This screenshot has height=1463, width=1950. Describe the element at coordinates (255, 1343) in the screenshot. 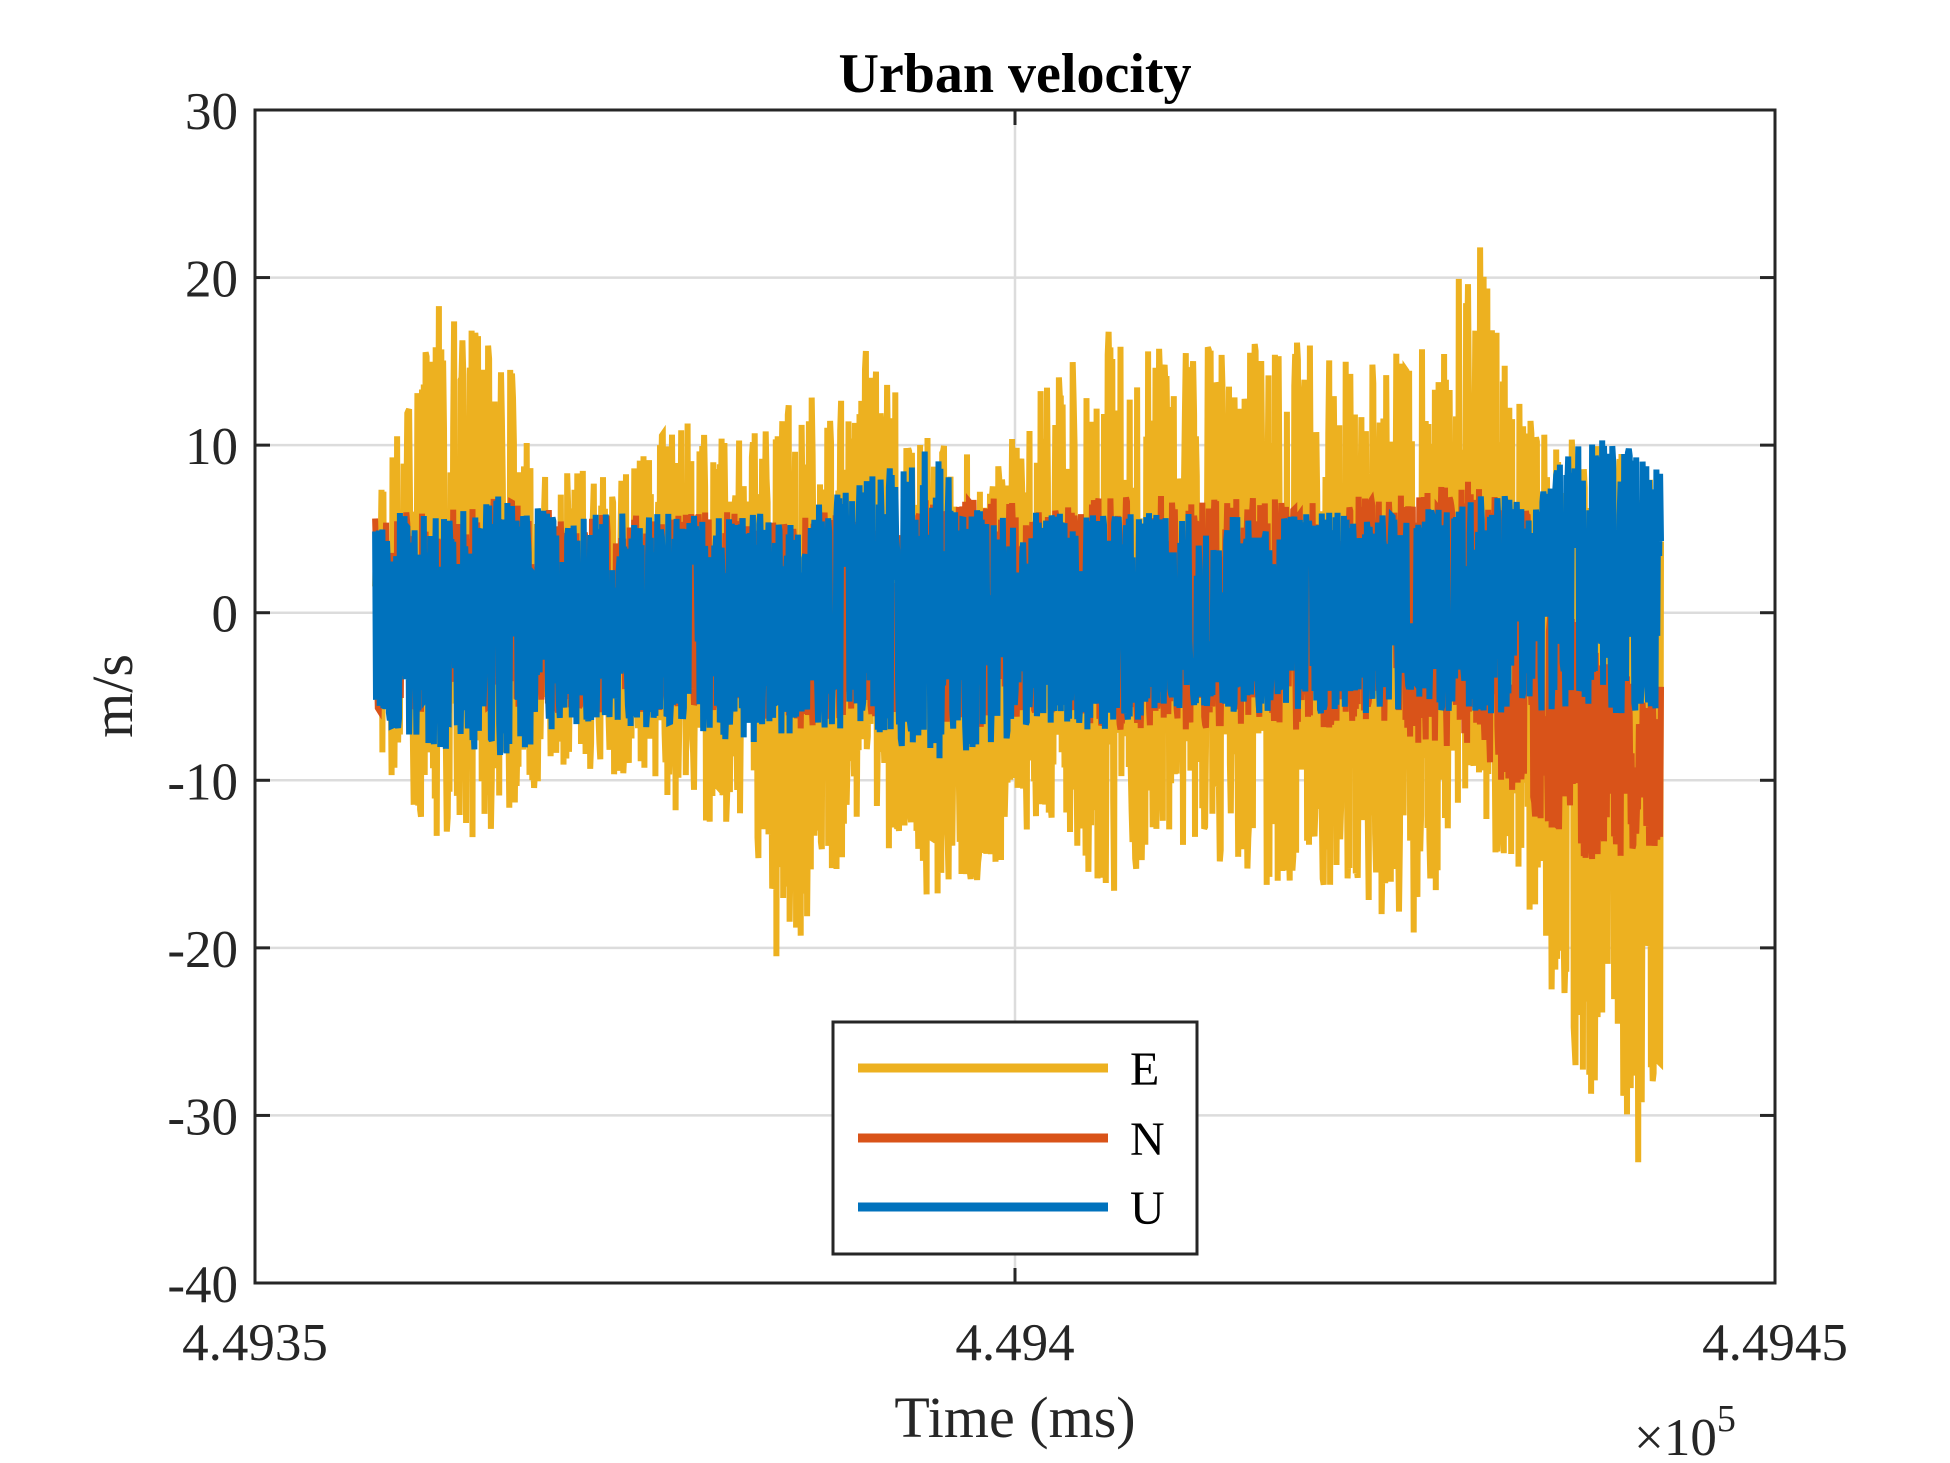

I see `x-tick-label: 4.4935` at that location.